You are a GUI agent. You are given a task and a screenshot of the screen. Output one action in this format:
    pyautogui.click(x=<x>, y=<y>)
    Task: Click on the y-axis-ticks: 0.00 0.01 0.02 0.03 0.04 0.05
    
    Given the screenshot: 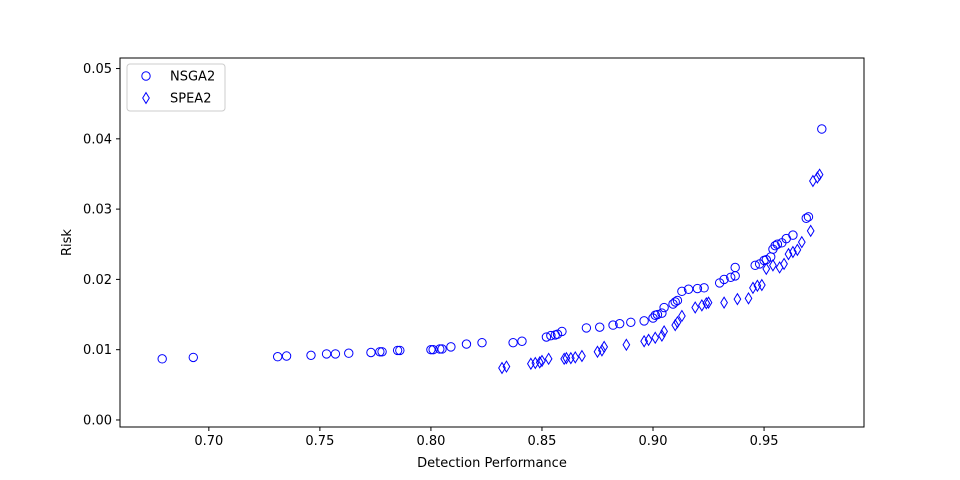 What is the action you would take?
    pyautogui.click(x=101, y=245)
    